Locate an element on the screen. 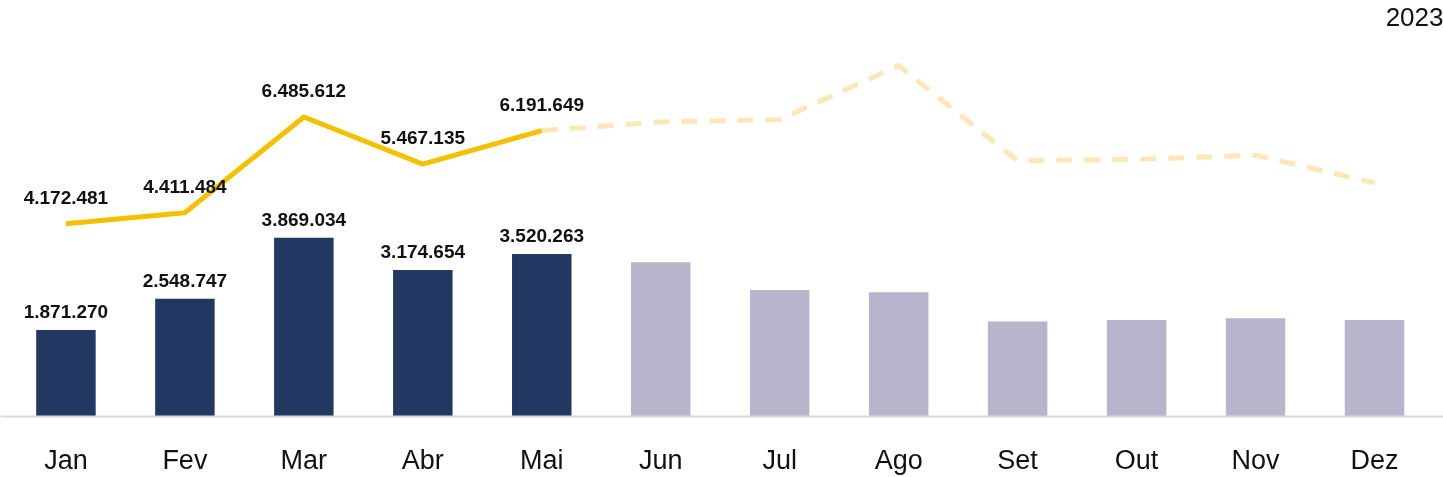 The image size is (1443, 477). x-tick-label: Abr is located at coordinates (422, 459).